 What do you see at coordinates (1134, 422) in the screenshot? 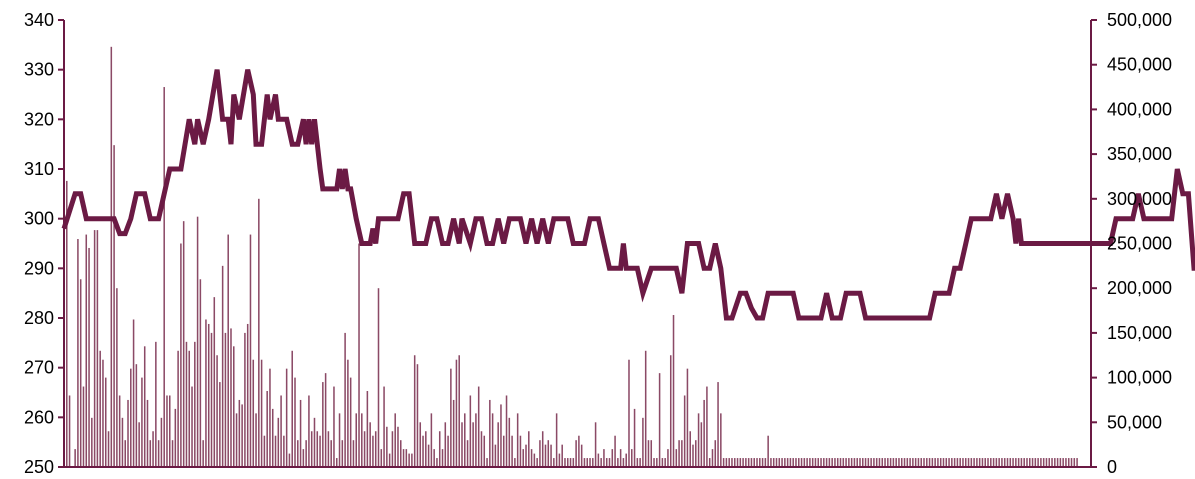
I see `right-tick-label: 50,000` at bounding box center [1134, 422].